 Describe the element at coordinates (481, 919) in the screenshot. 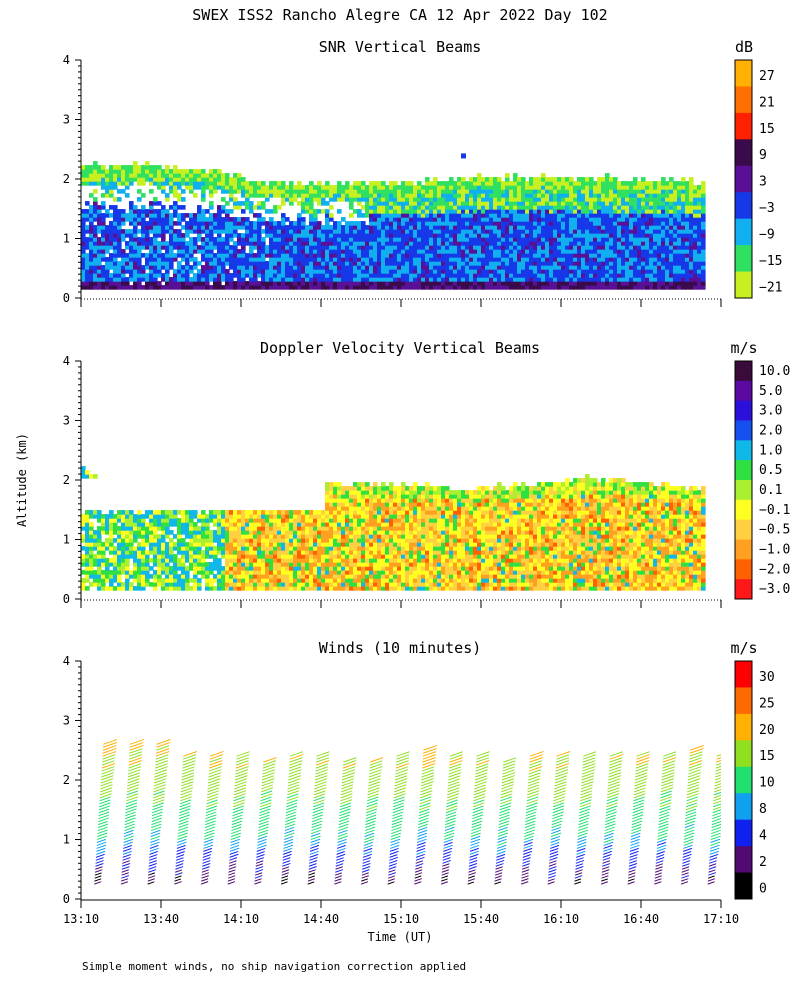

I see `x-tick-label: 15:40` at that location.